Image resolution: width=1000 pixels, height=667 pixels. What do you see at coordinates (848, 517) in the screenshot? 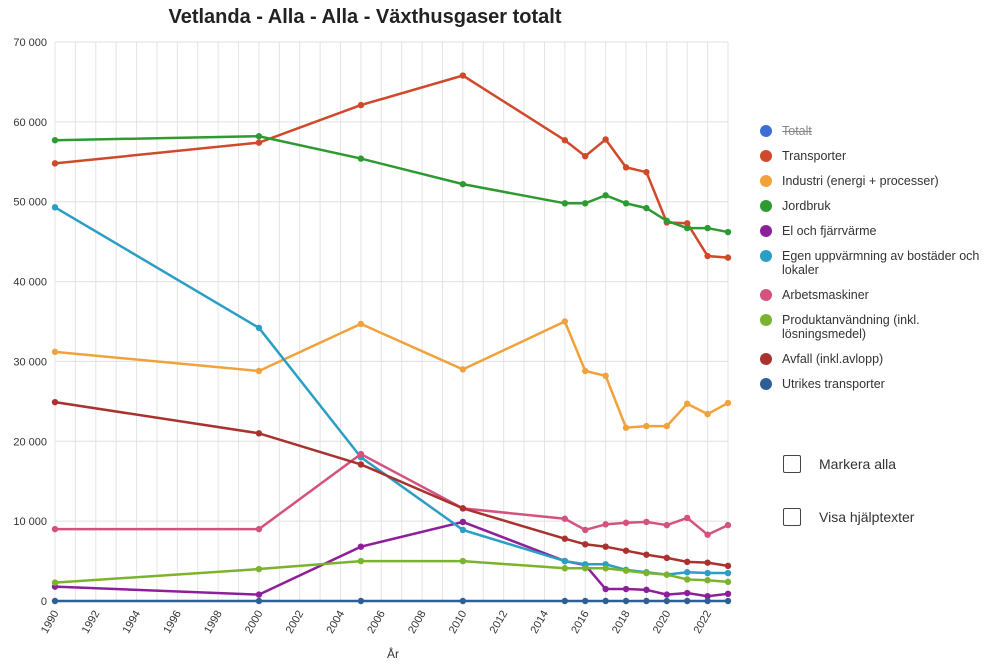
I see `show-help-checkbox: Visa hjälptexter` at bounding box center [848, 517].